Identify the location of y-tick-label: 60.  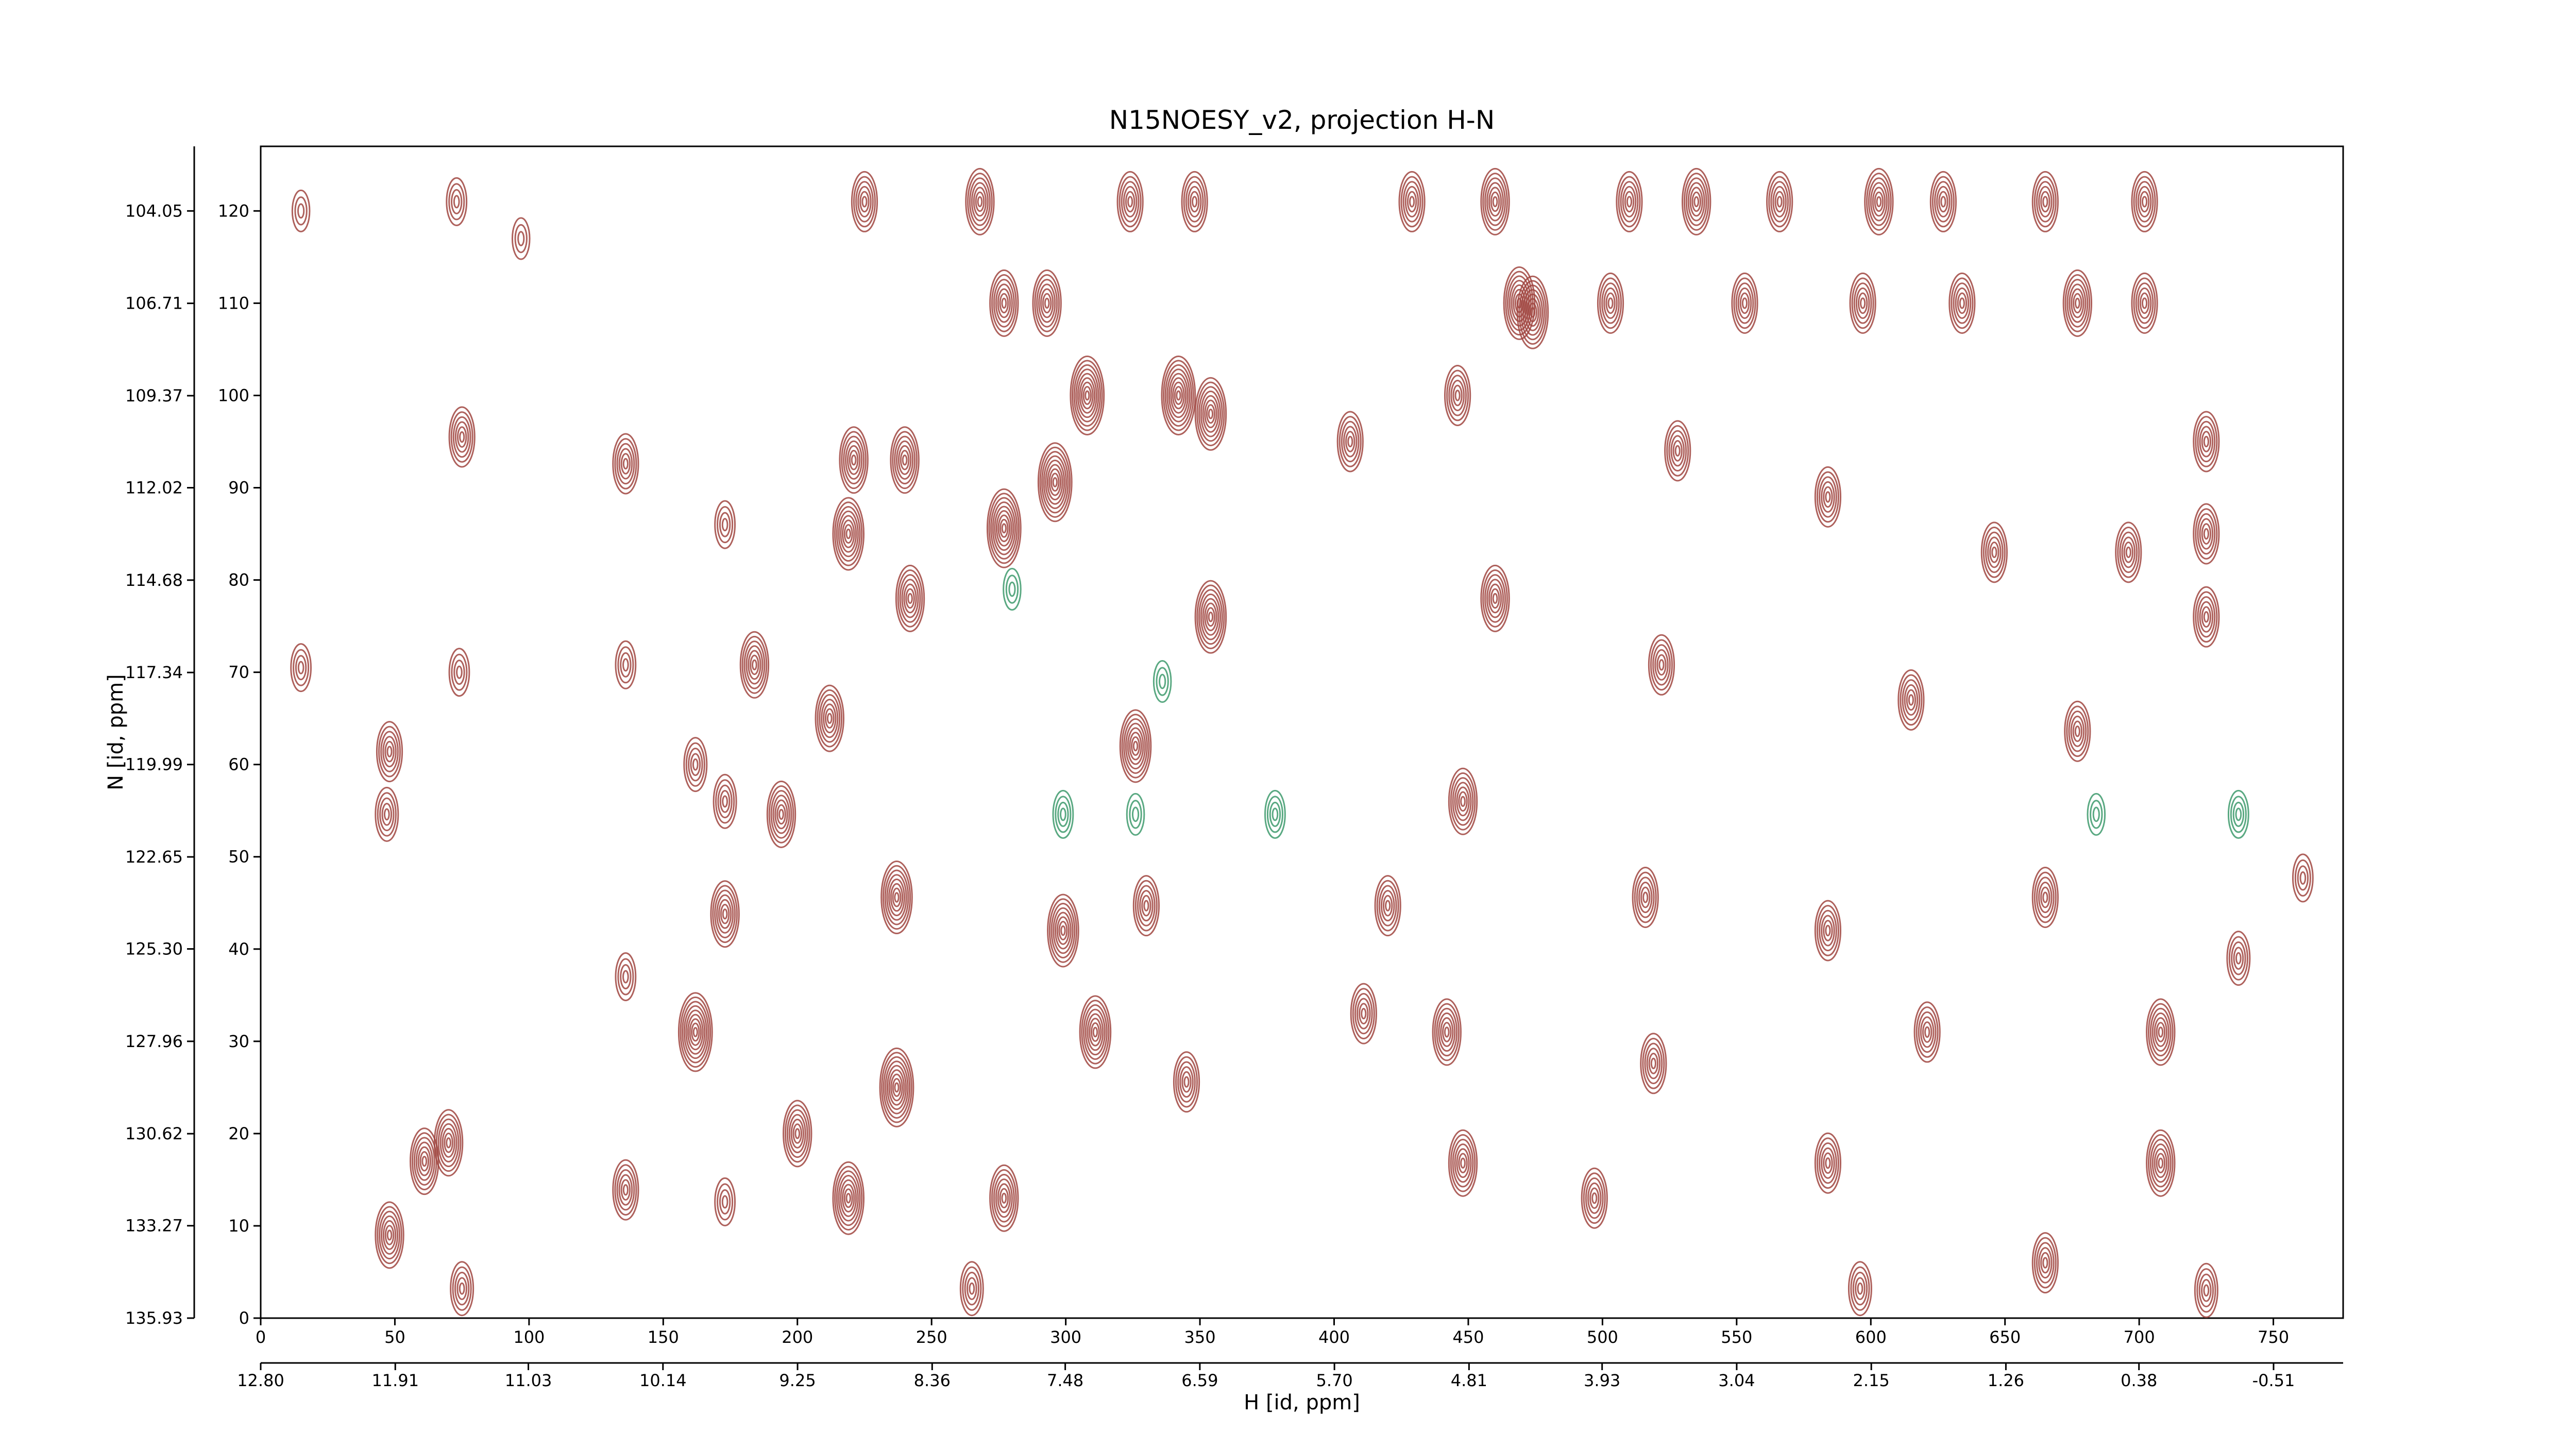
(238, 764).